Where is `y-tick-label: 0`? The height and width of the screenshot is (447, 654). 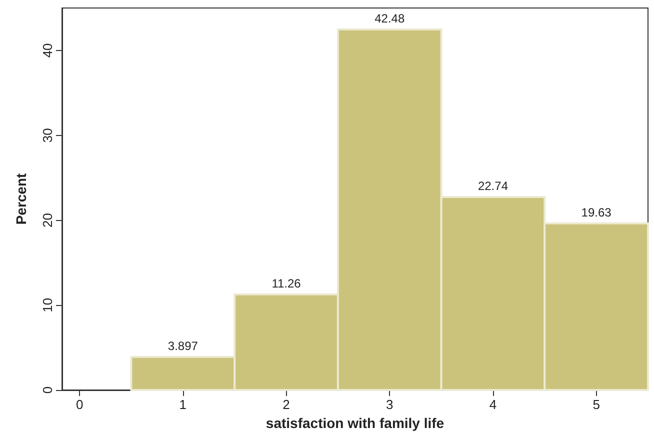 y-tick-label: 0 is located at coordinates (47, 390).